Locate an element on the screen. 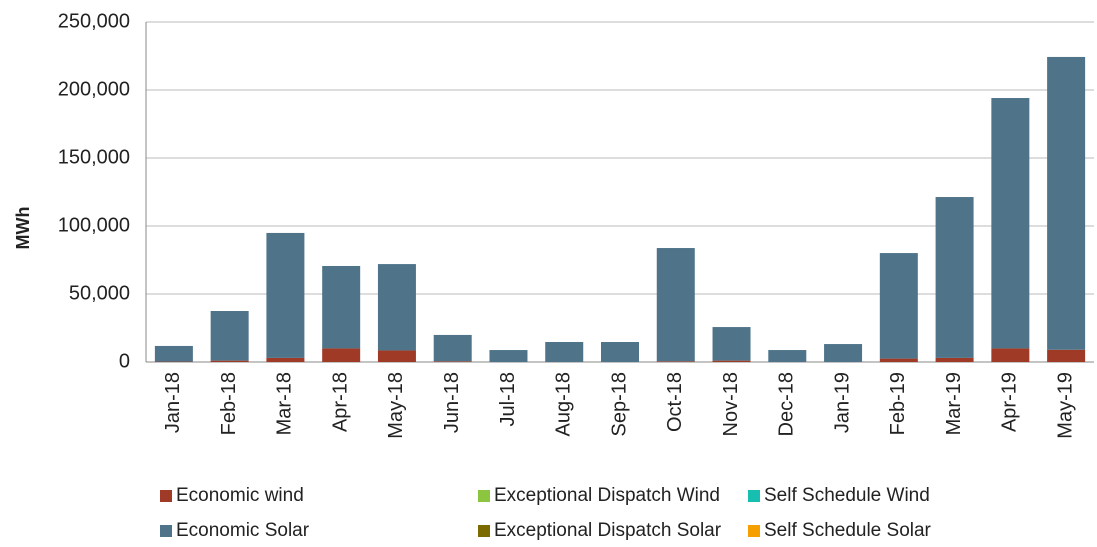  legend-label: Exceptional Dispatch Solar is located at coordinates (608, 530).